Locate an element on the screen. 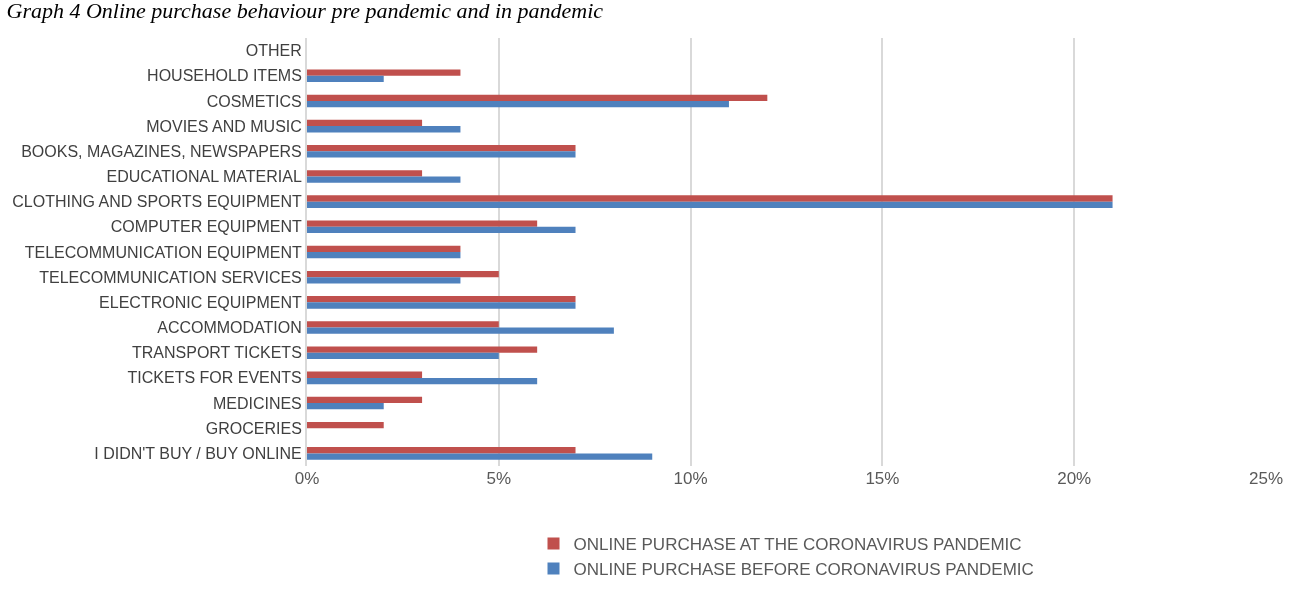 Image resolution: width=1306 pixels, height=599 pixels. y-tick-label: OTHER is located at coordinates (273, 51).